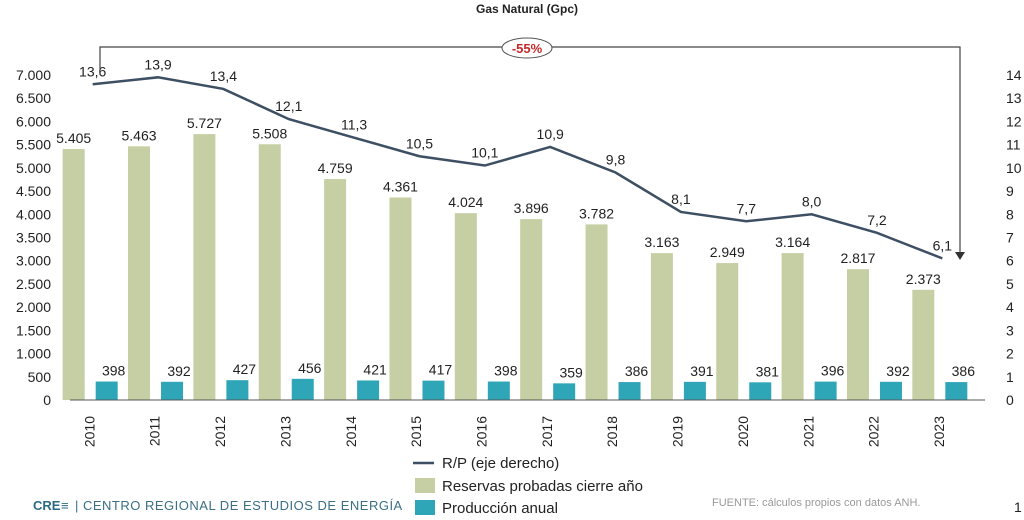 This screenshot has height=520, width=1024. What do you see at coordinates (204, 123) in the screenshot?
I see `reserves-value-label: 5.727` at bounding box center [204, 123].